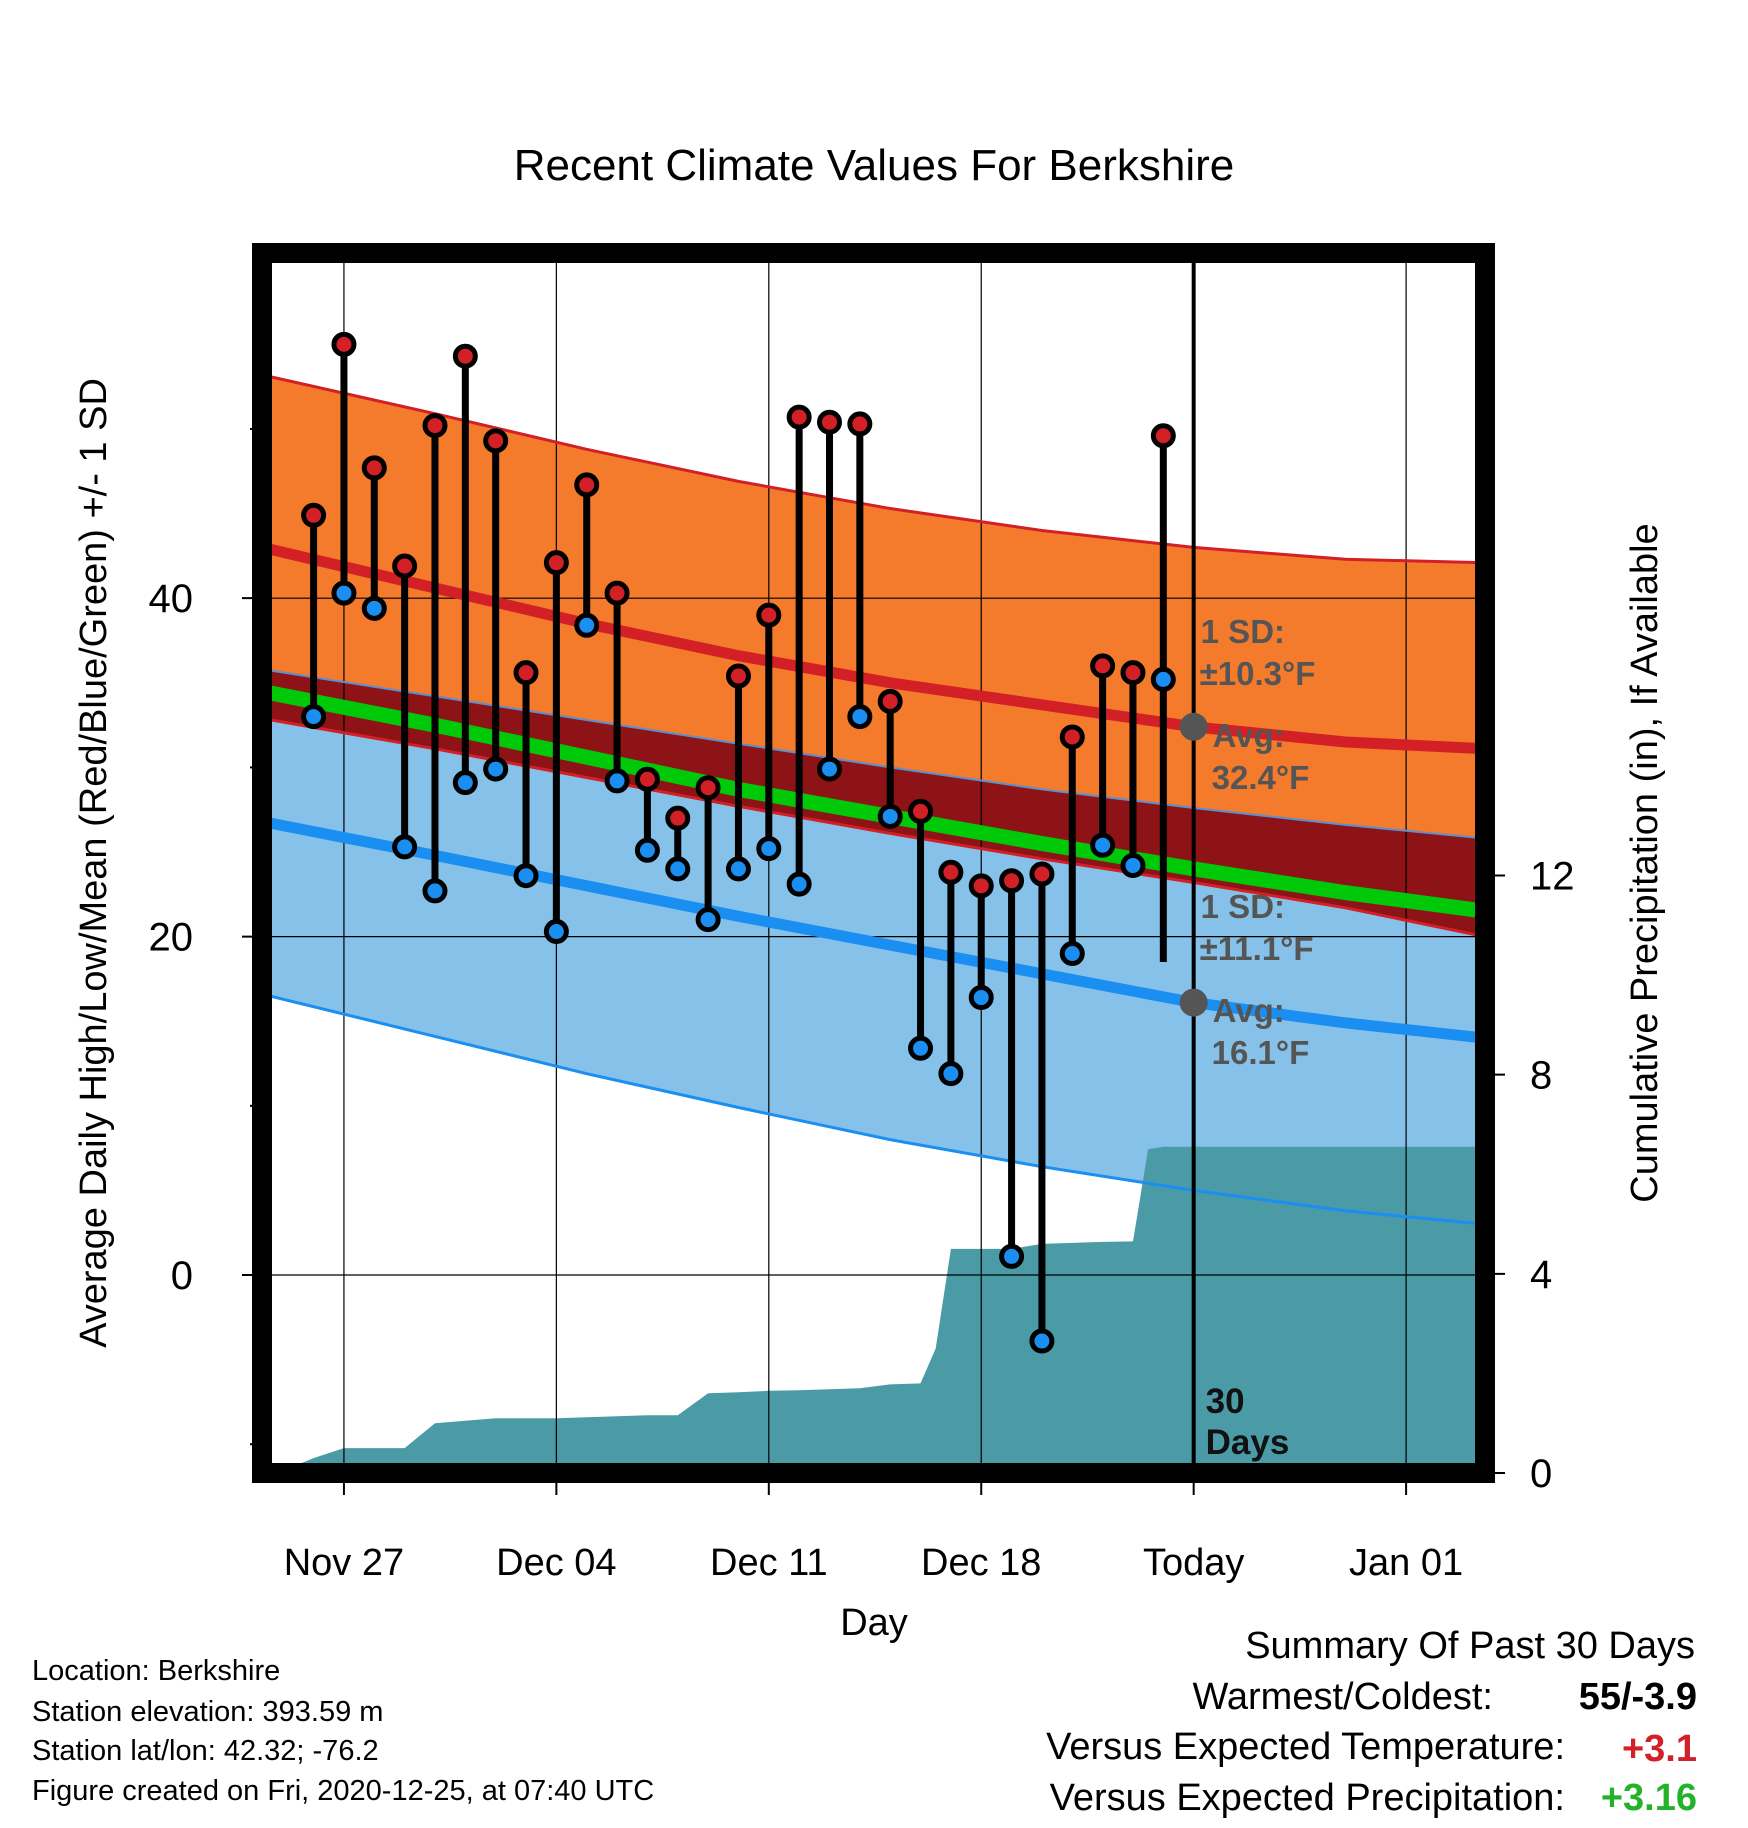 The height and width of the screenshot is (1828, 1748). I want to click on chart-title: Recent Climate Values For Berkshire, so click(874, 165).